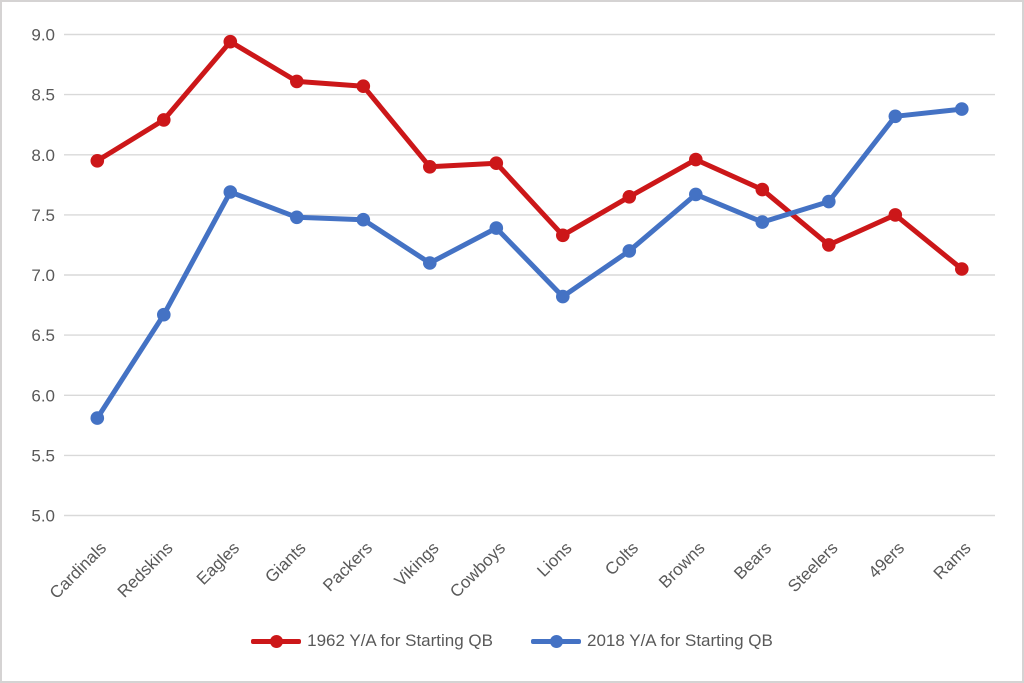 This screenshot has height=683, width=1024. I want to click on y-tick-label: 5.5, so click(43, 455).